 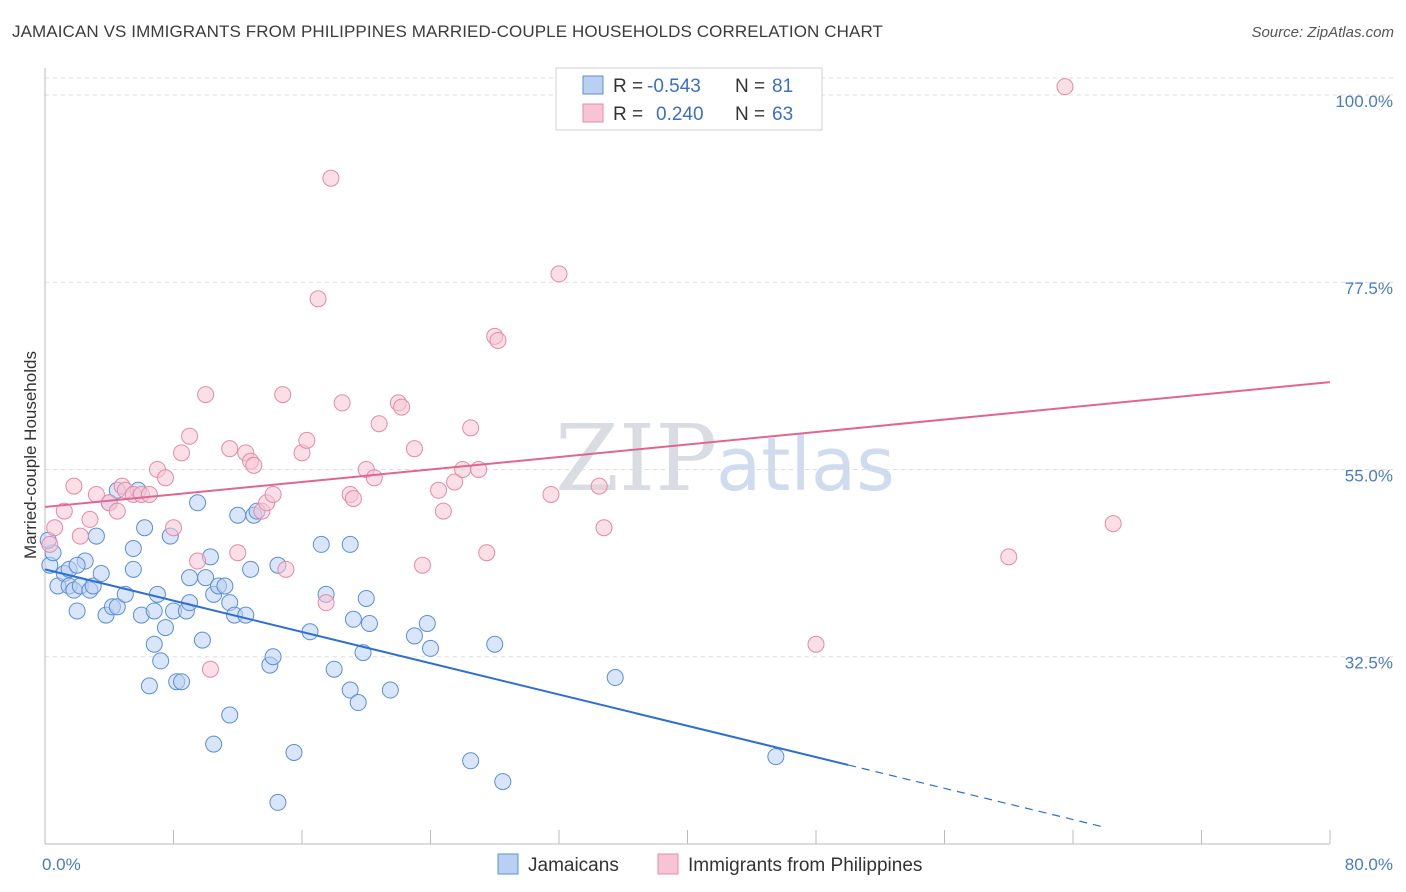 What do you see at coordinates (1369, 288) in the screenshot?
I see `y-tick-label-2: 77.5%` at bounding box center [1369, 288].